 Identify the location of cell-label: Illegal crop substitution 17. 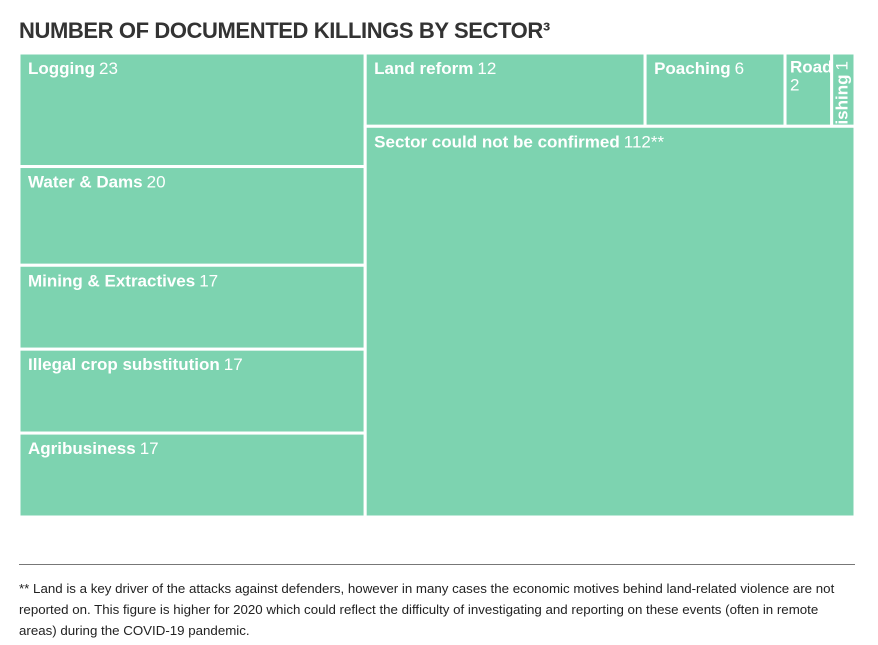
(135, 365).